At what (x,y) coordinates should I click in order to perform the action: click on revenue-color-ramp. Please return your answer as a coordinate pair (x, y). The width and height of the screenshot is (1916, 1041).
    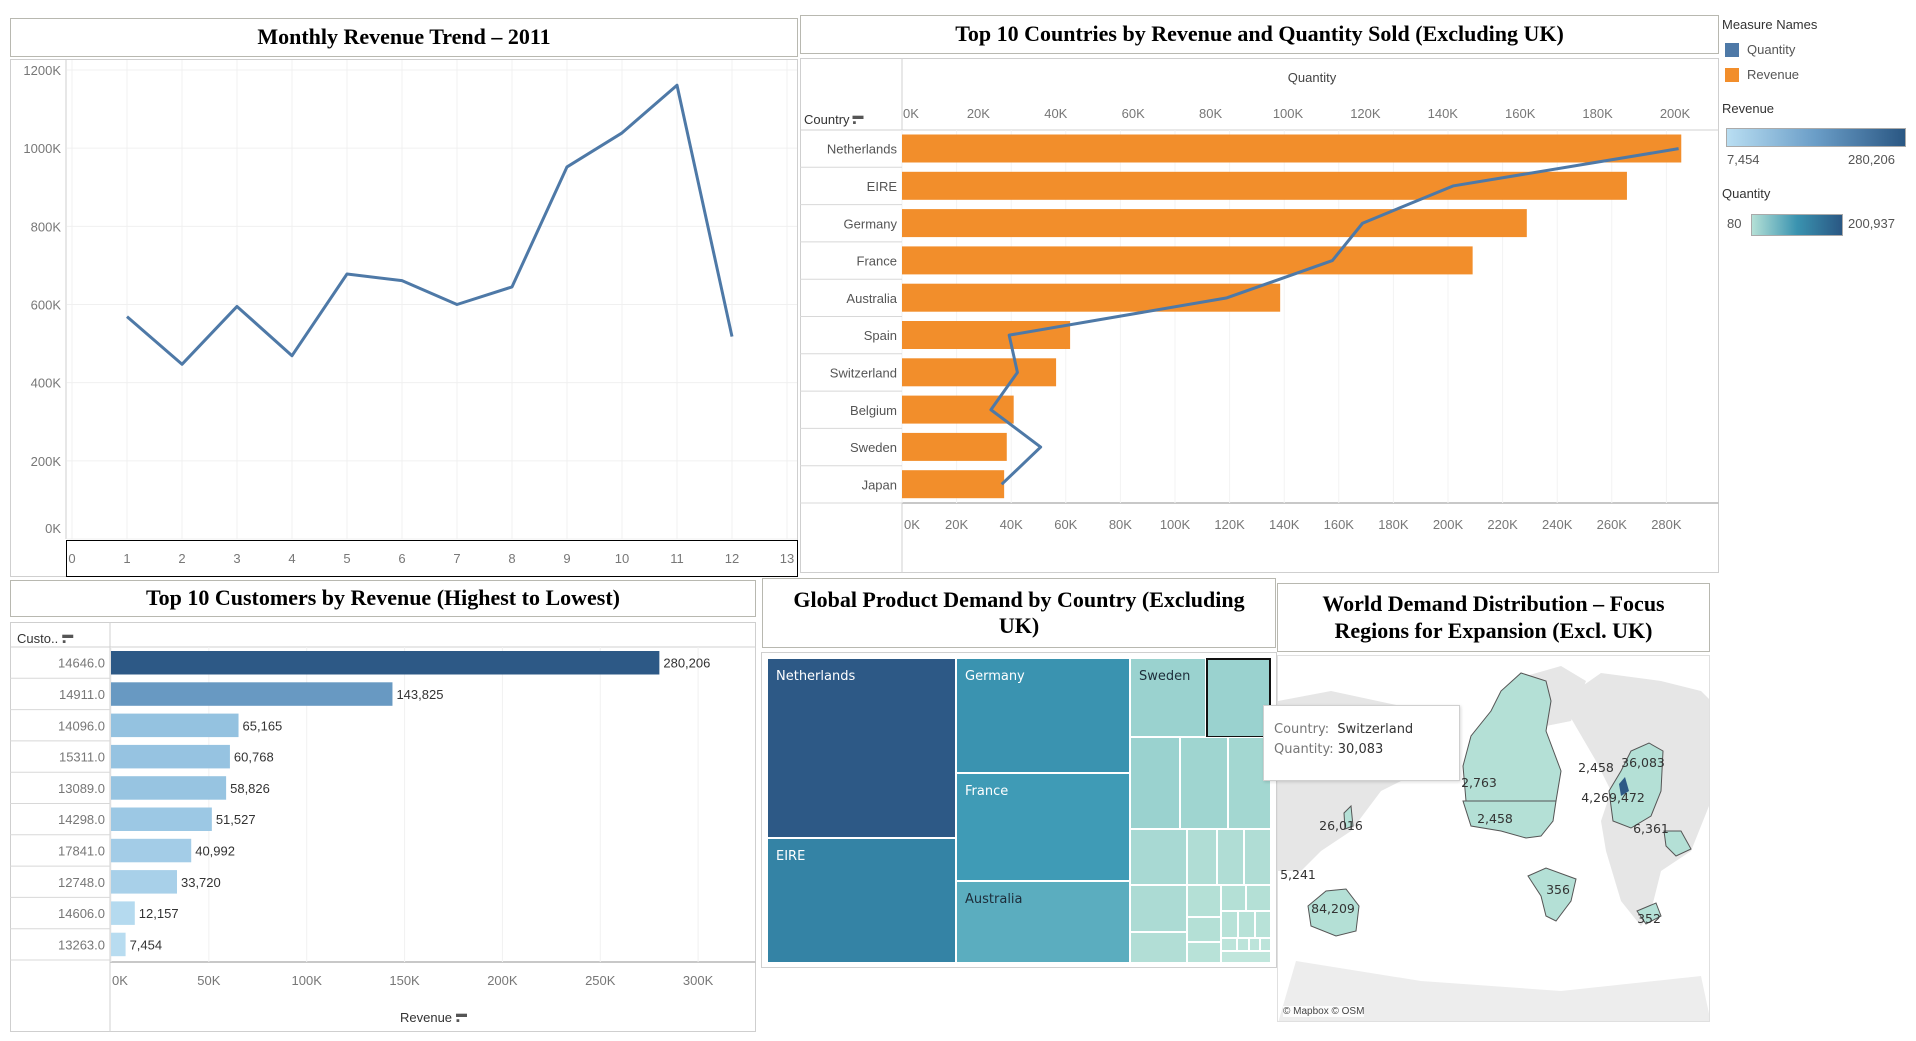
    Looking at the image, I should click on (1816, 137).